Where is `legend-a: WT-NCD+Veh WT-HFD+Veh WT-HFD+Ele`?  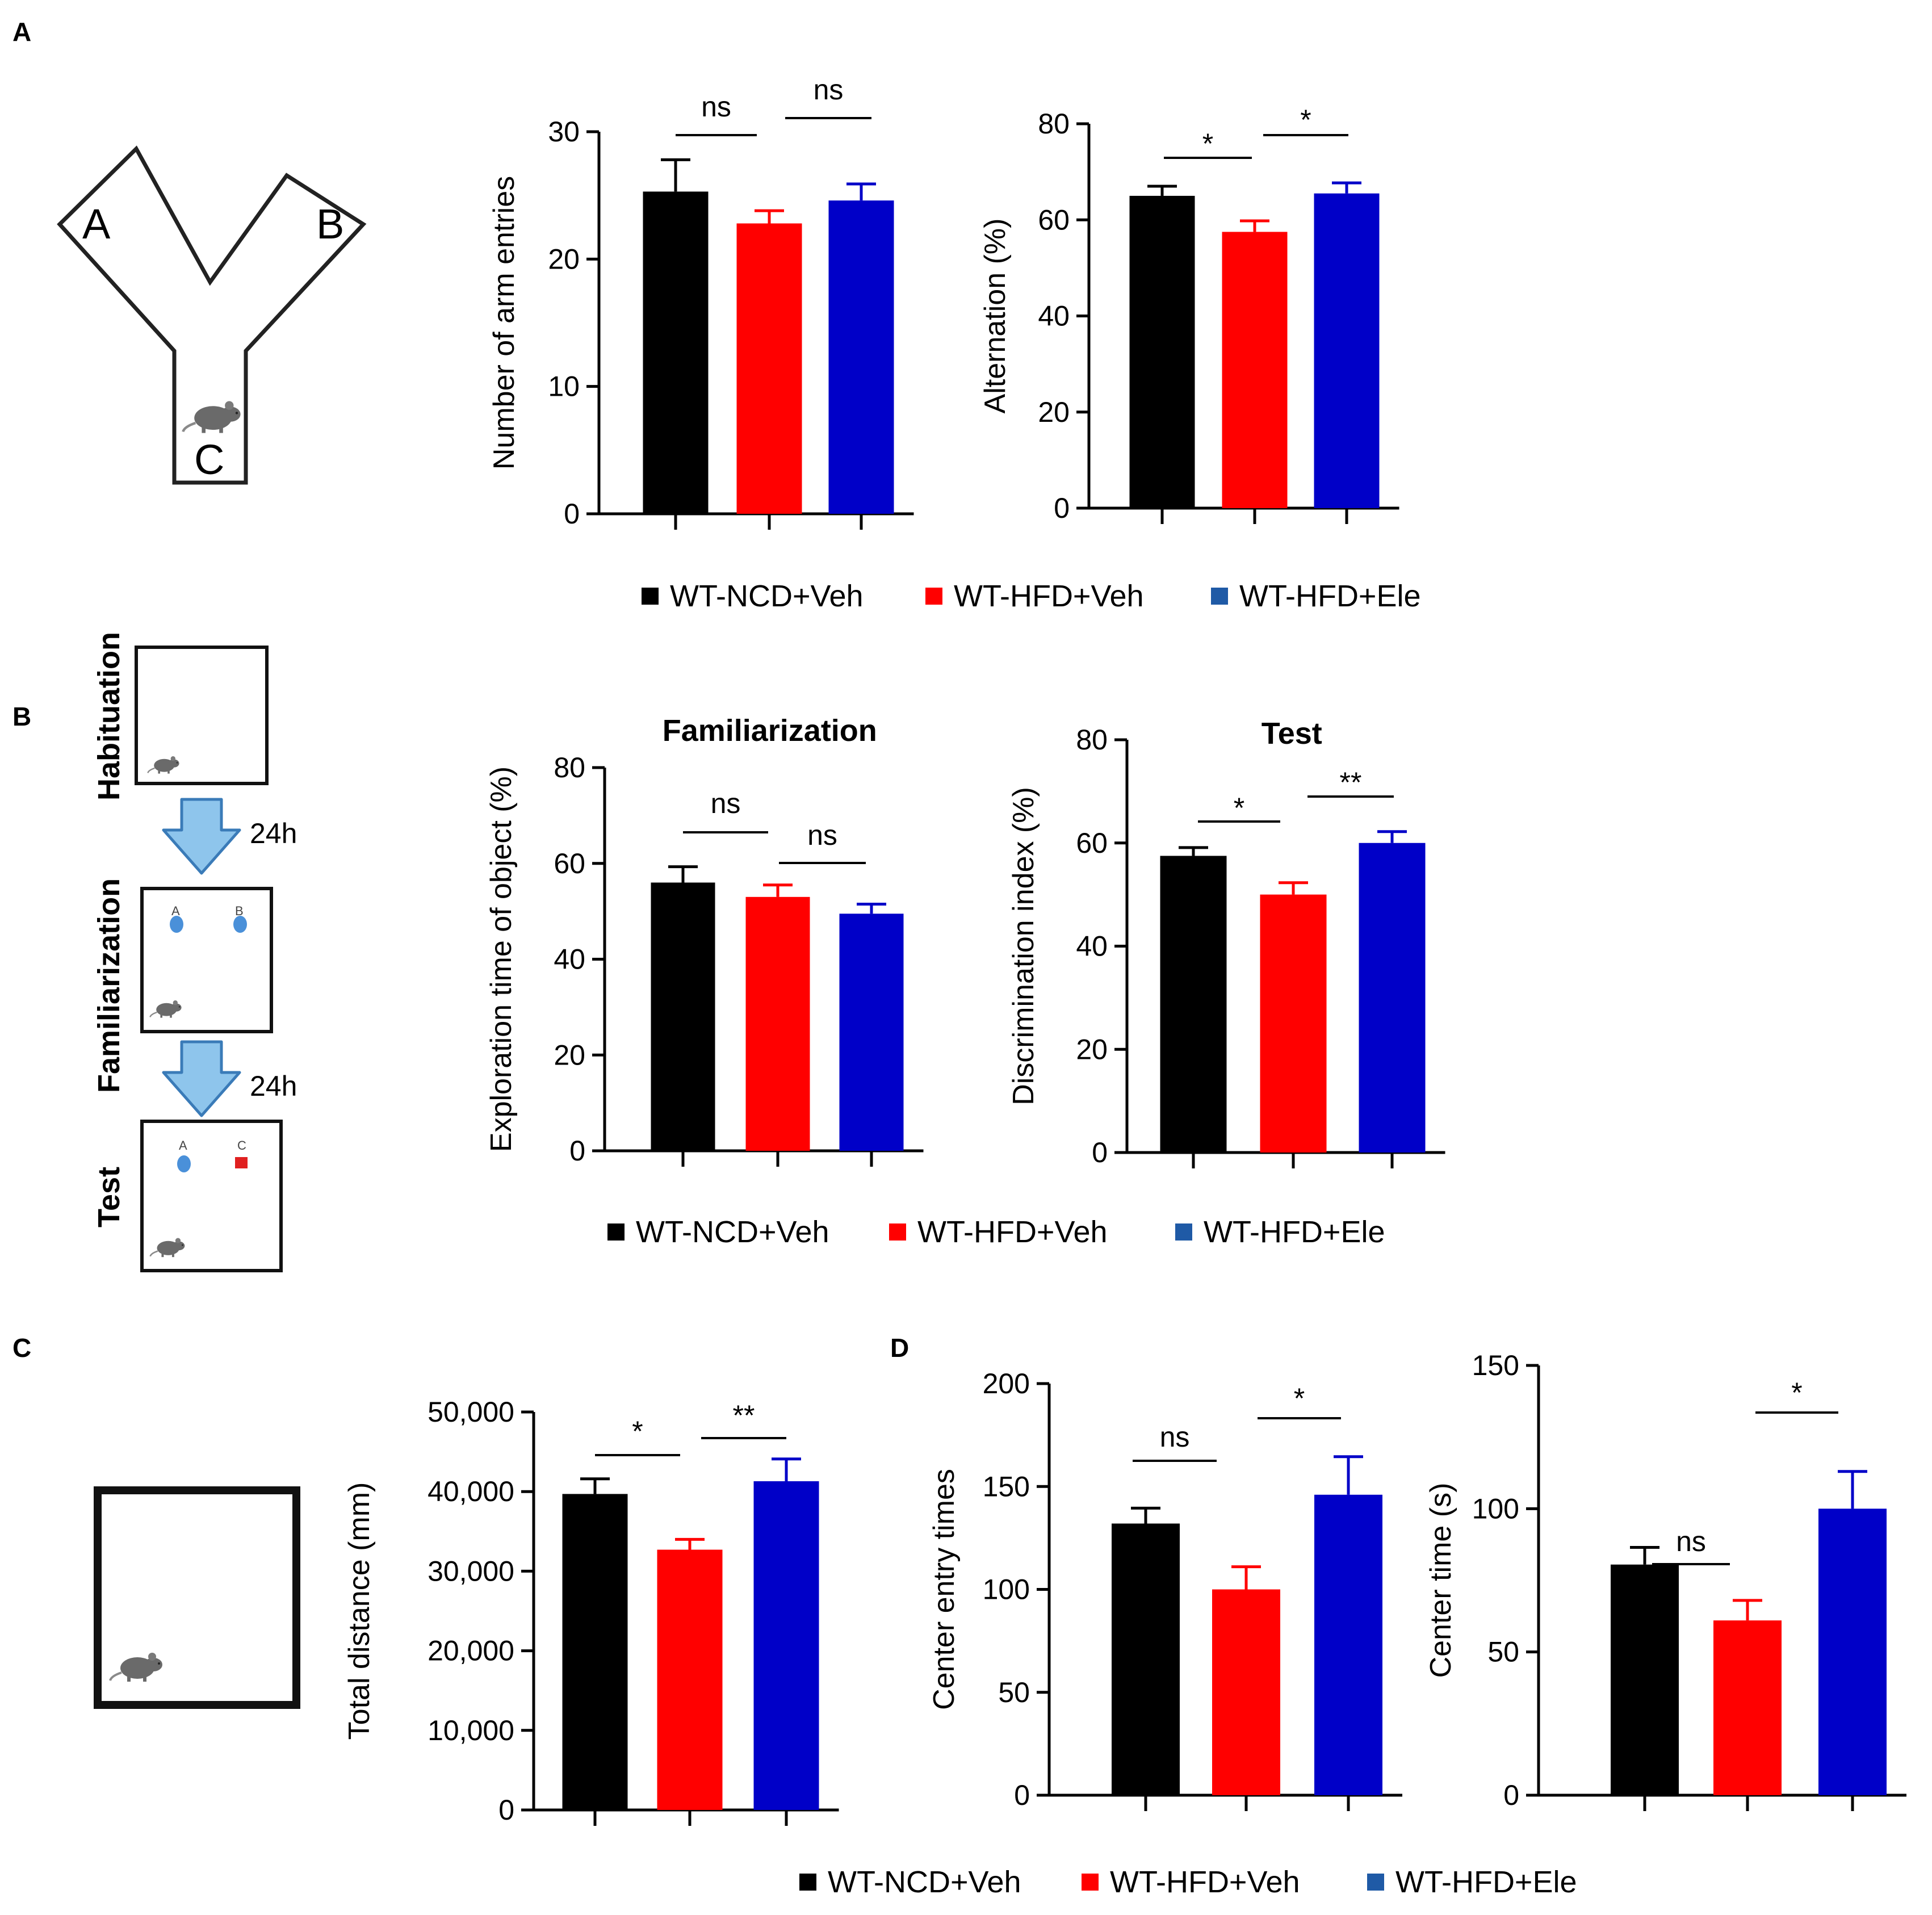 legend-a: WT-NCD+Veh WT-HFD+Veh WT-HFD+Ele is located at coordinates (1031, 596).